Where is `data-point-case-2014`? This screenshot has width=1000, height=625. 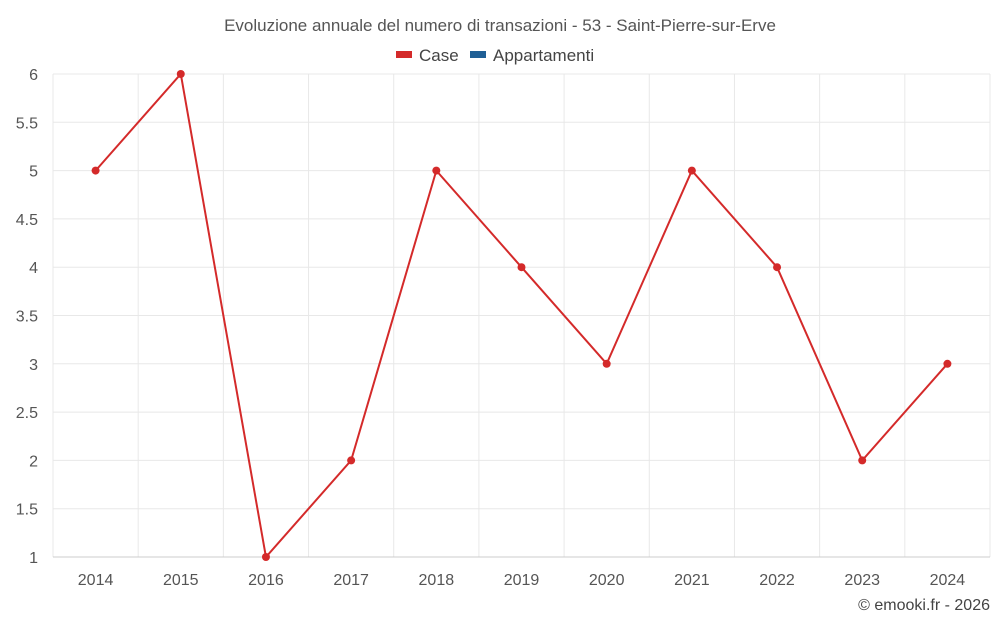
data-point-case-2014 is located at coordinates (95, 170).